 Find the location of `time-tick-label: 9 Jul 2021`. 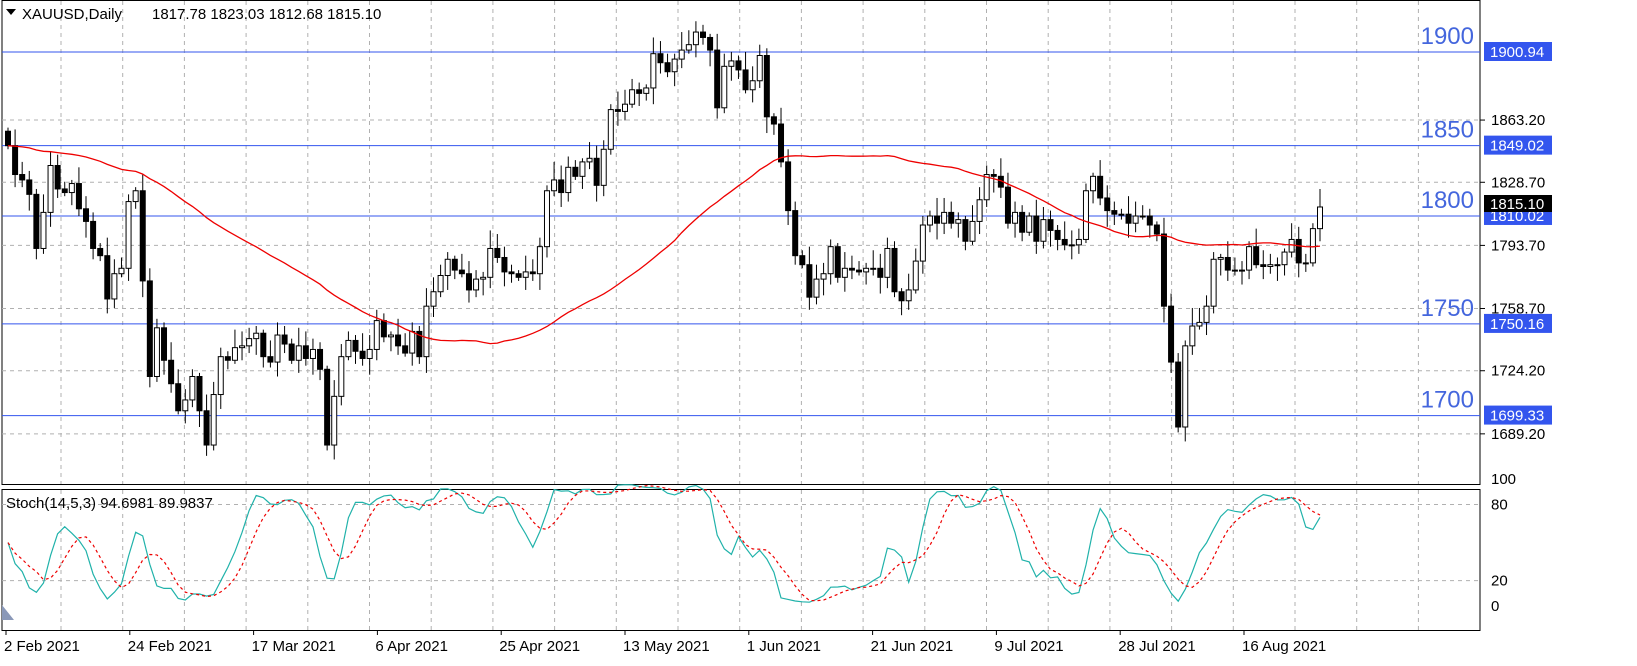

time-tick-label: 9 Jul 2021 is located at coordinates (1028, 646).